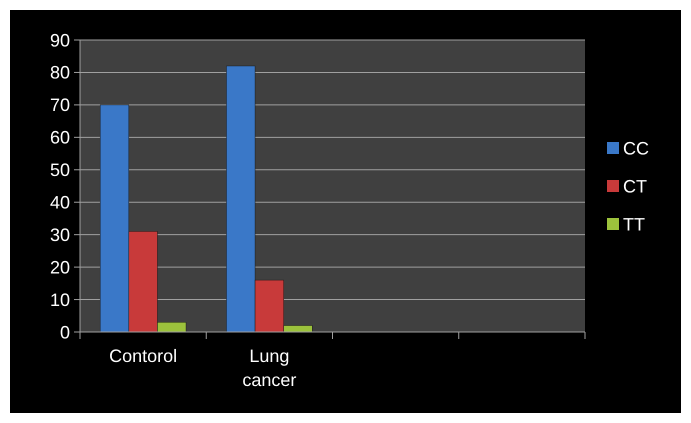 The width and height of the screenshot is (691, 423). I want to click on y-tick-label: 80, so click(60, 72).